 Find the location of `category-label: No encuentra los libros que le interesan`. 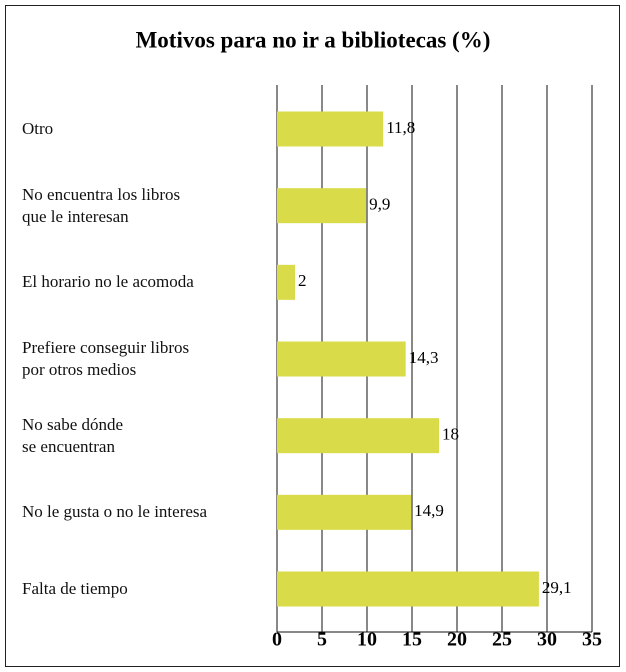

category-label: No encuentra los libros que le interesan is located at coordinates (101, 205).